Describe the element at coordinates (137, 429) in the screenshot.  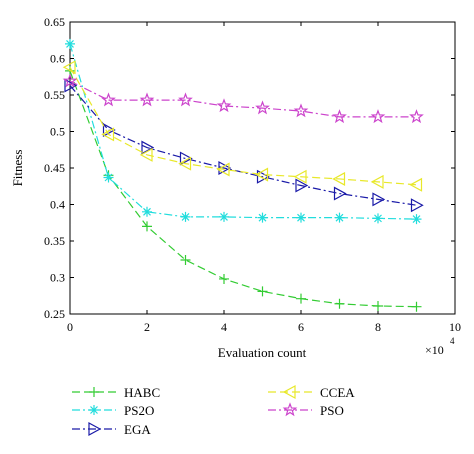
I see `legend-label: EGA` at that location.